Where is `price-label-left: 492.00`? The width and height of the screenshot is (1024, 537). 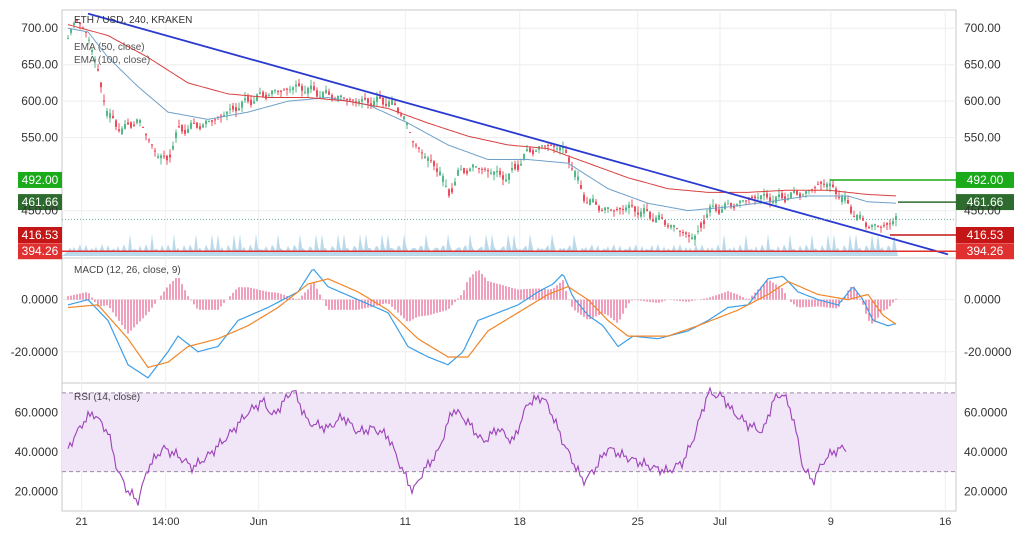 price-label-left: 492.00 is located at coordinates (40, 180).